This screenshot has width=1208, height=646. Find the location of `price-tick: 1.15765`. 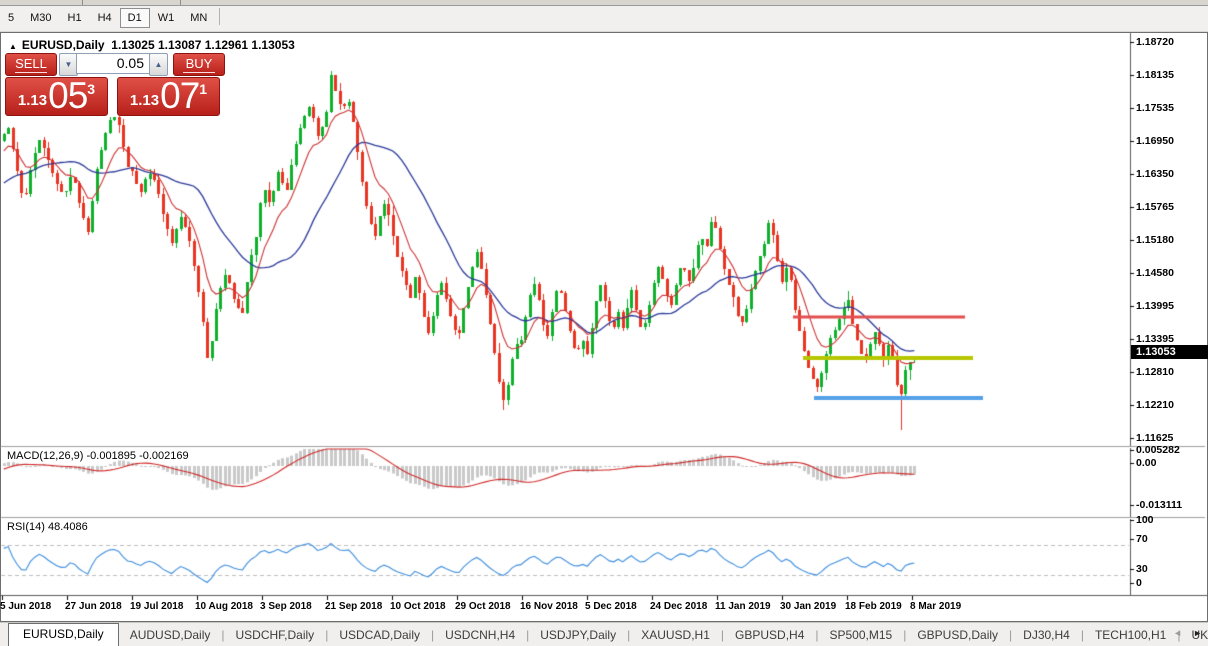

price-tick: 1.15765 is located at coordinates (1155, 207).